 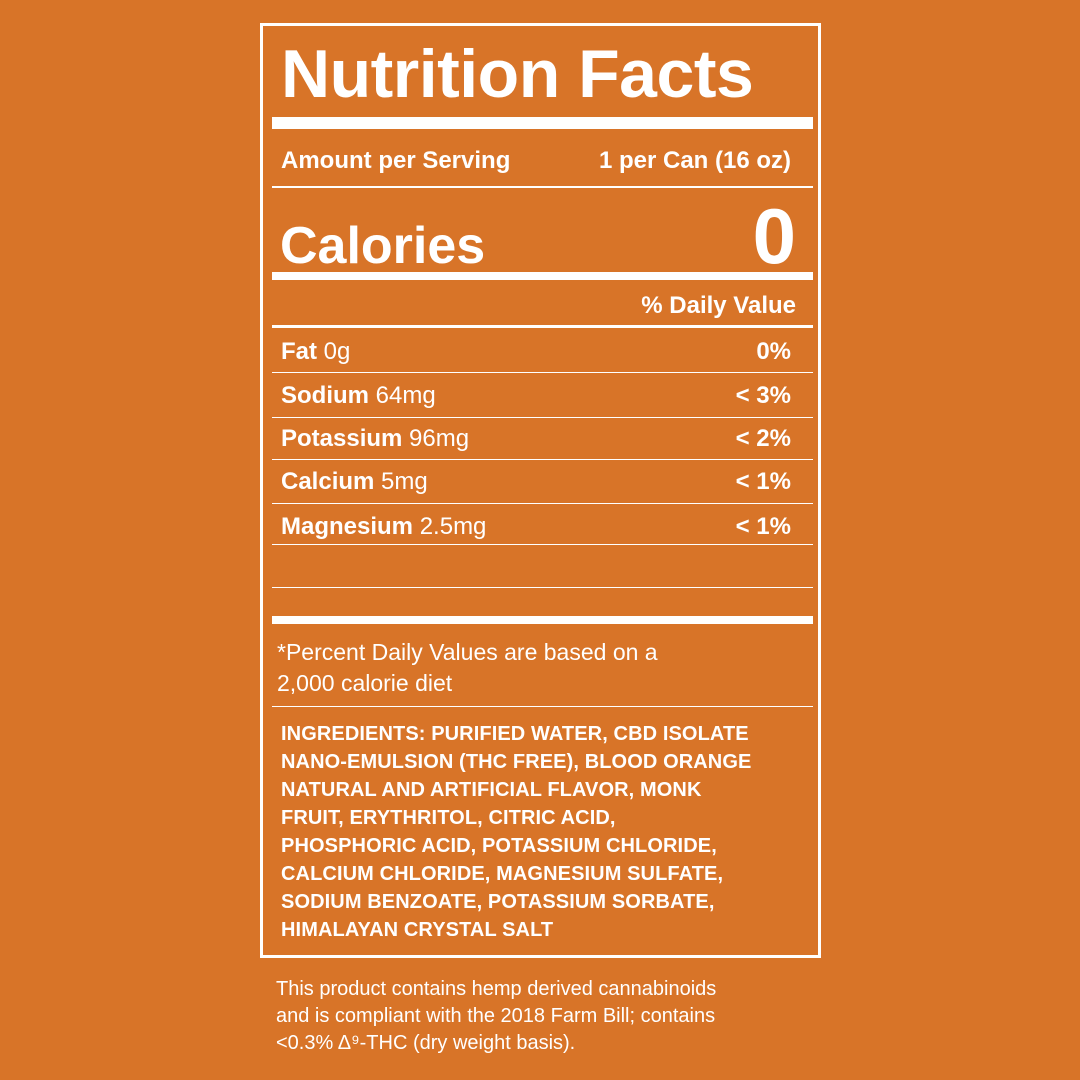 I want to click on nutrient-name: Fat, so click(x=299, y=351).